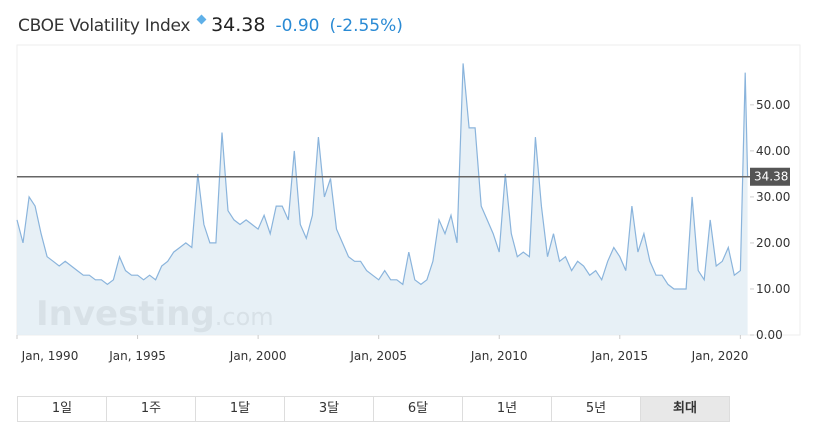 The width and height of the screenshot is (823, 443). What do you see at coordinates (366, 26) in the screenshot?
I see `change-percent: (-2.55%)` at bounding box center [366, 26].